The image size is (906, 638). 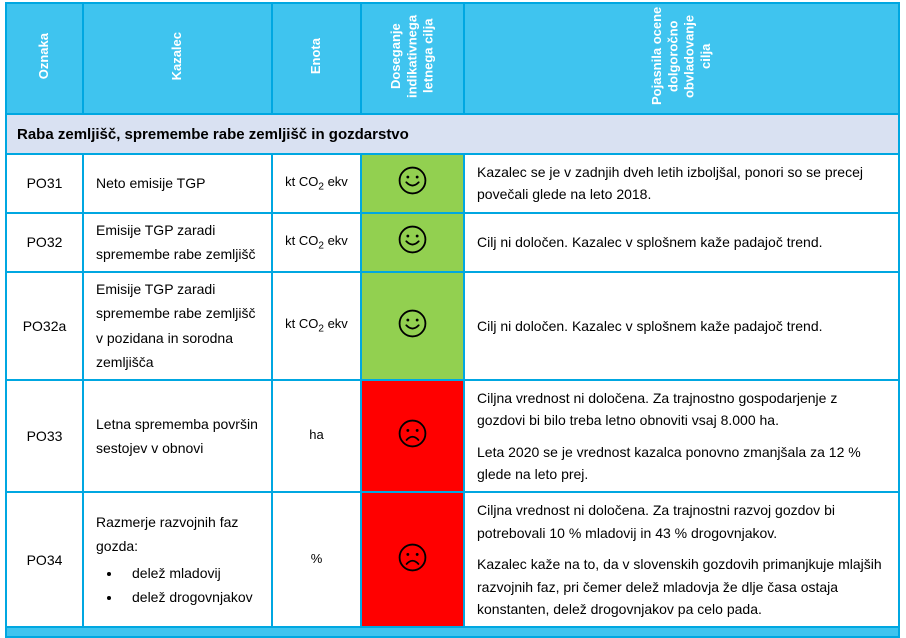 I want to click on column-header-label: Oznaka, so click(x=44, y=56).